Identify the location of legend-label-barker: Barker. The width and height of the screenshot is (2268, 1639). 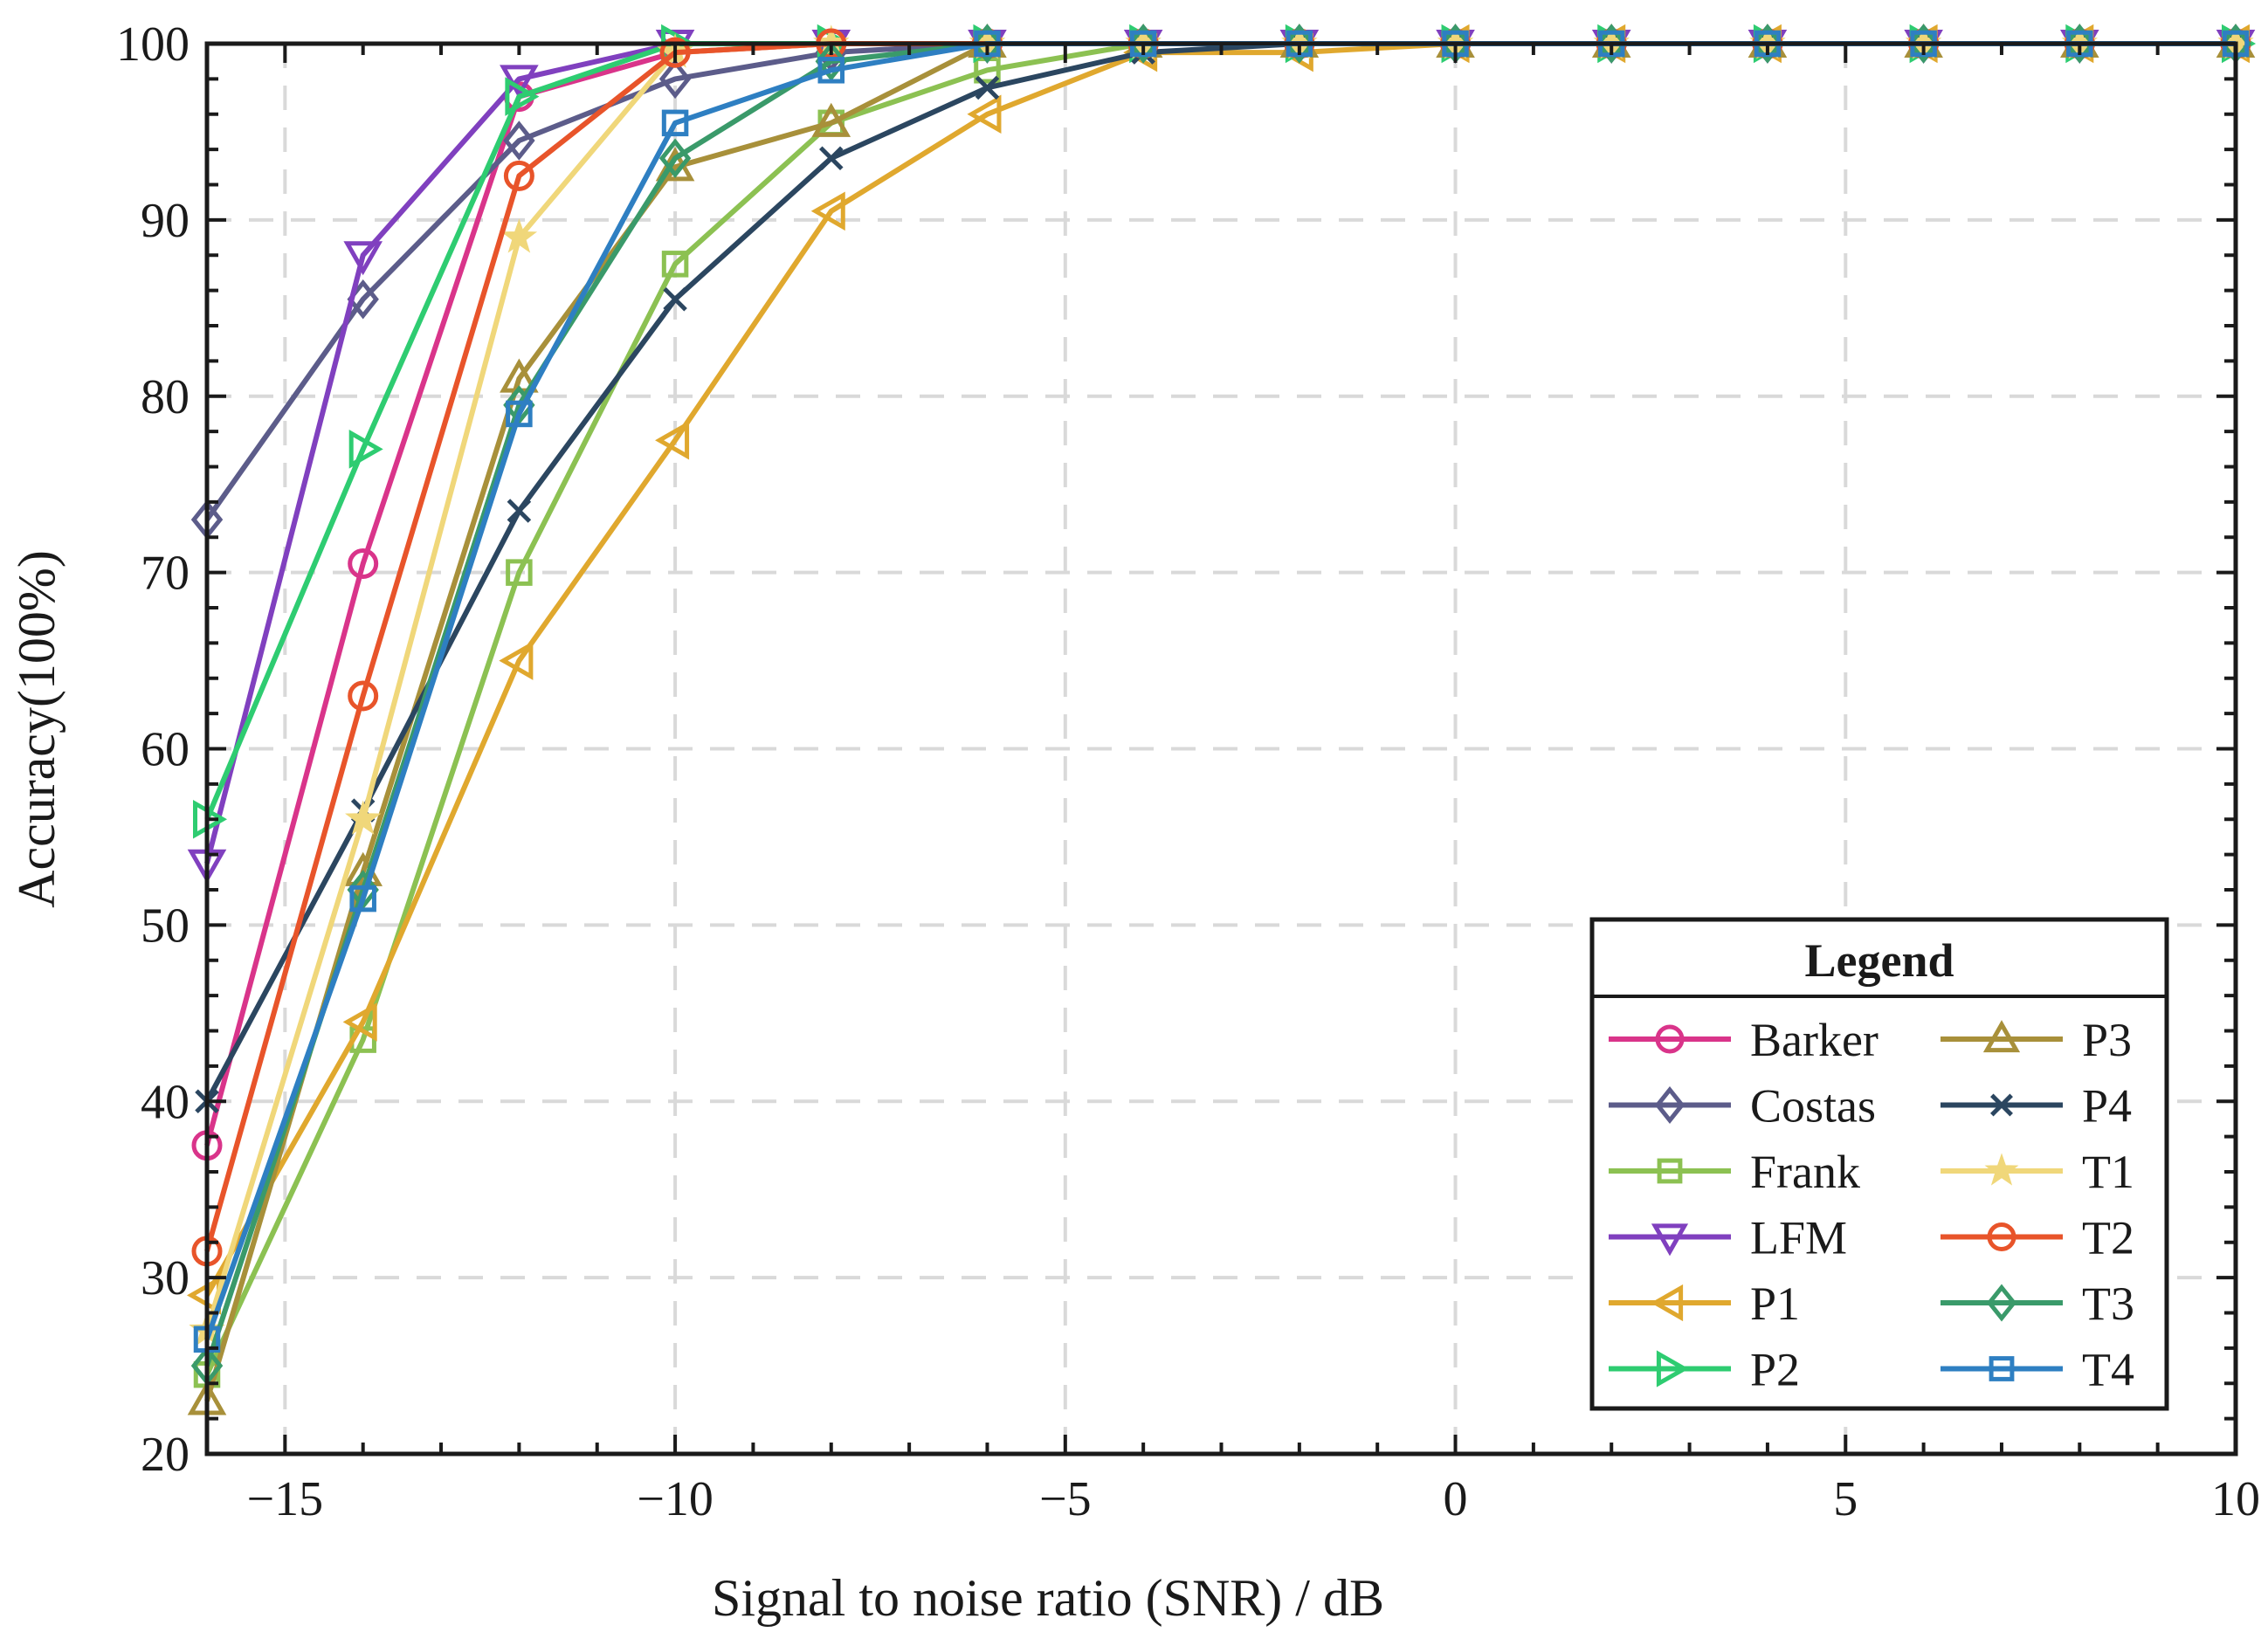
(1814, 1040).